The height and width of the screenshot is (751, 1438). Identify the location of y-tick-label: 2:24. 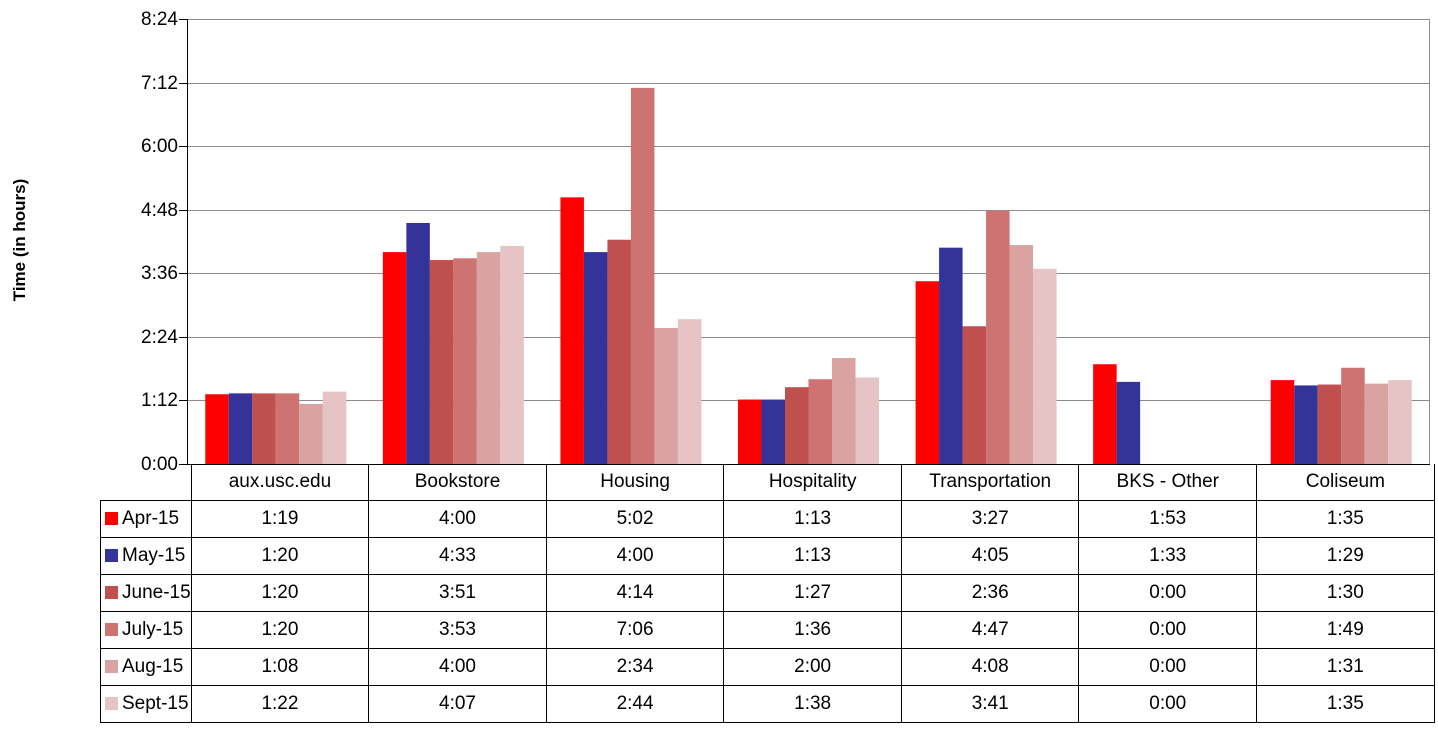
(159, 337).